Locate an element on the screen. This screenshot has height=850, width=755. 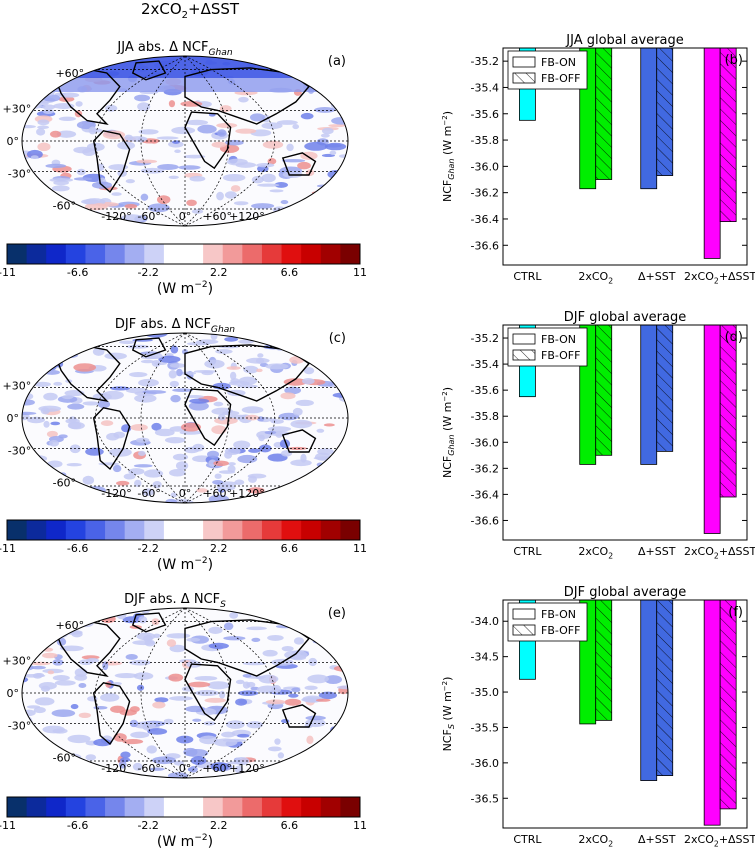
map-title: DJF abs. Δ NCFGhan is located at coordinates (175, 326).